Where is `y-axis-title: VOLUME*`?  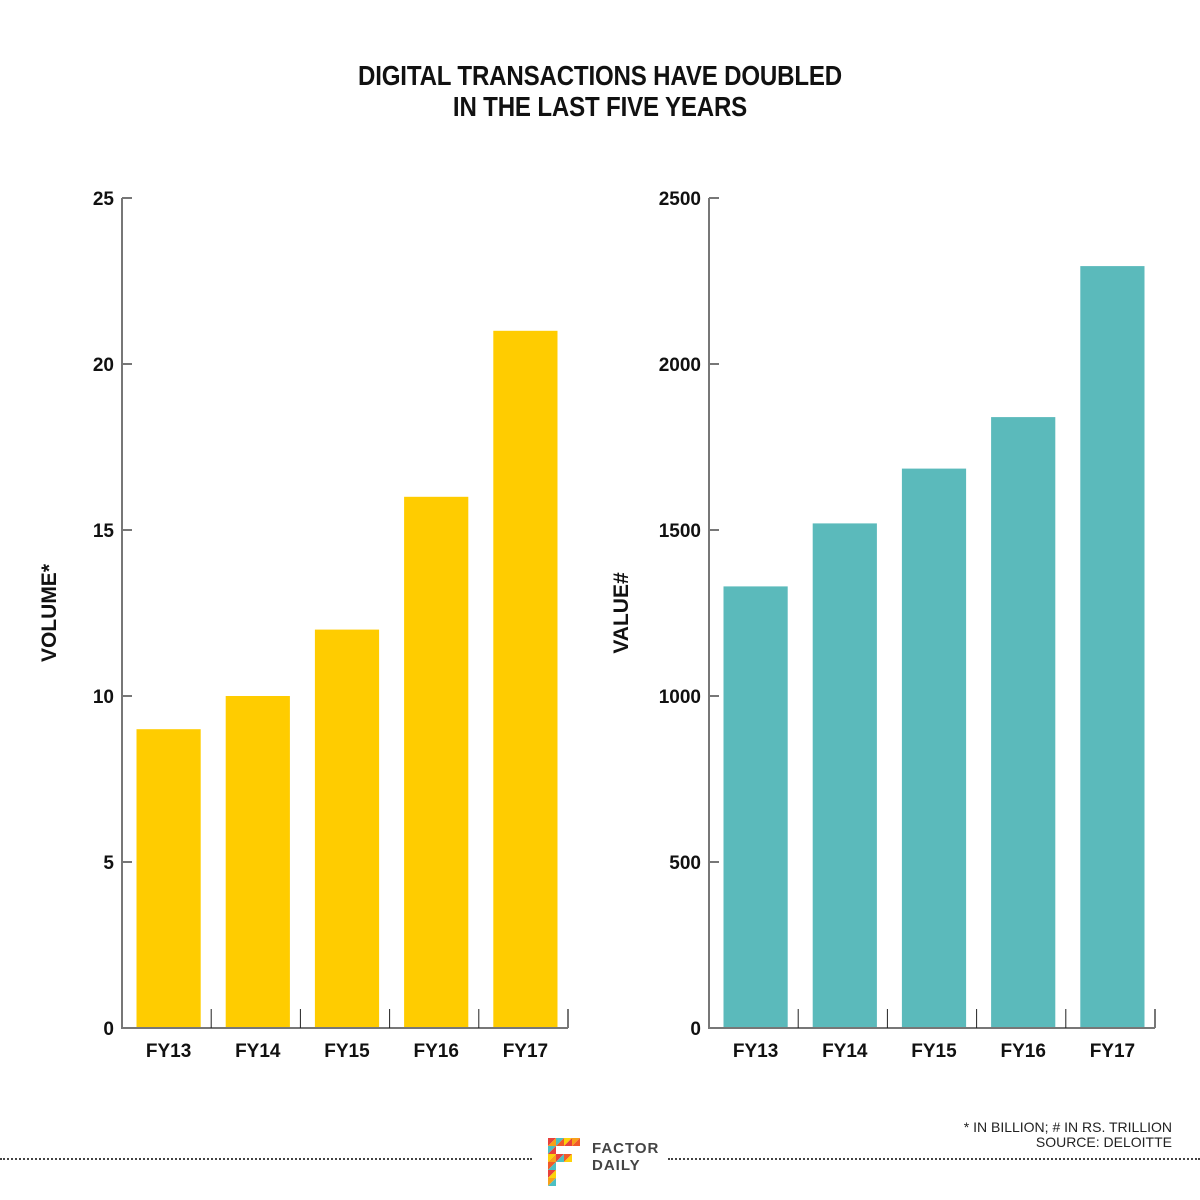 y-axis-title: VOLUME* is located at coordinates (49, 612).